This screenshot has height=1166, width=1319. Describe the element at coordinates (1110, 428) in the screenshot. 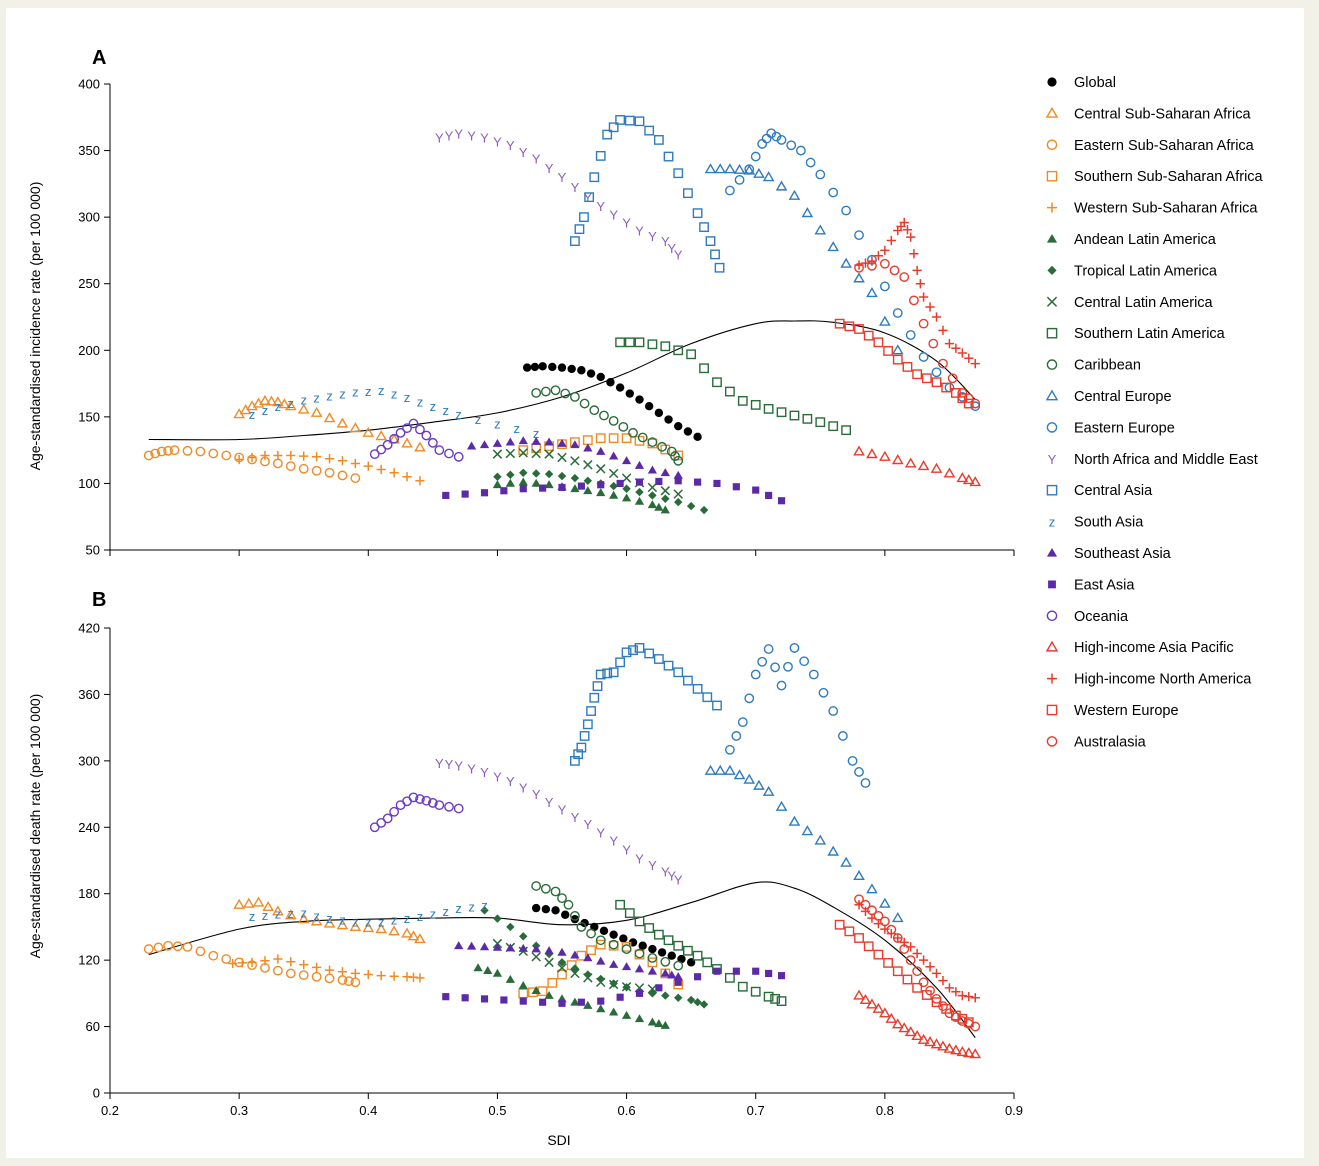

I see `legend-item-eastern-europe: Eastern Europe` at that location.